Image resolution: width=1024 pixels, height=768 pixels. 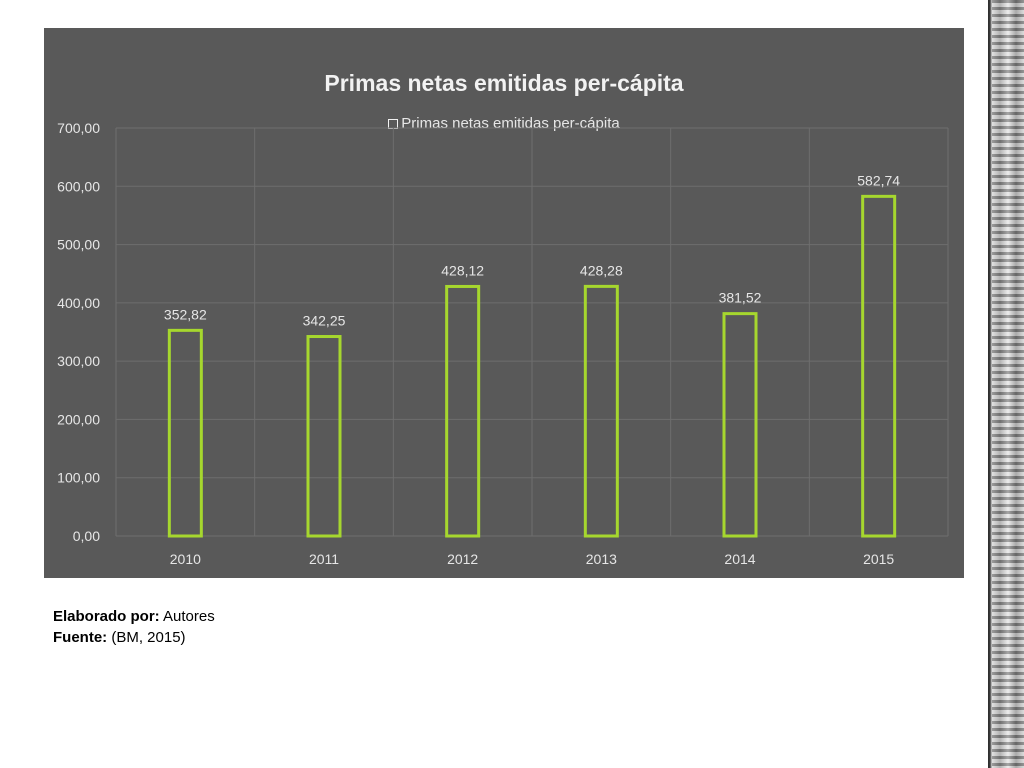 I want to click on data-label: 342,25, so click(x=324, y=321).